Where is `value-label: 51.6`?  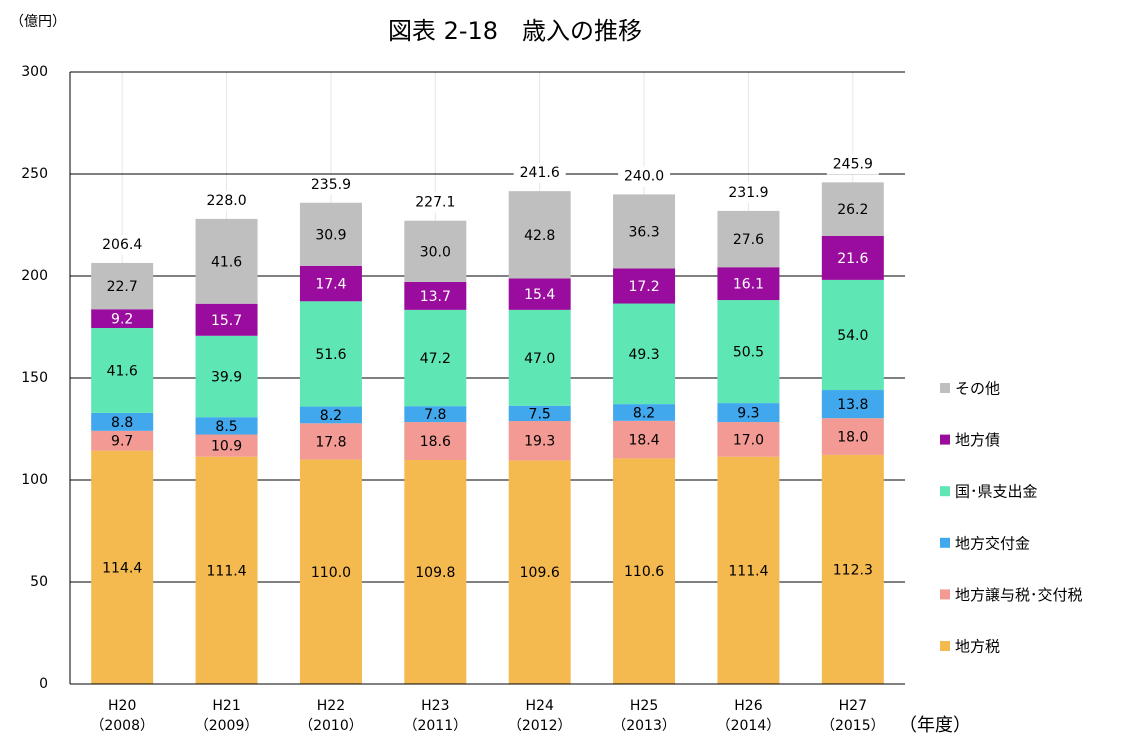 value-label: 51.6 is located at coordinates (330, 355).